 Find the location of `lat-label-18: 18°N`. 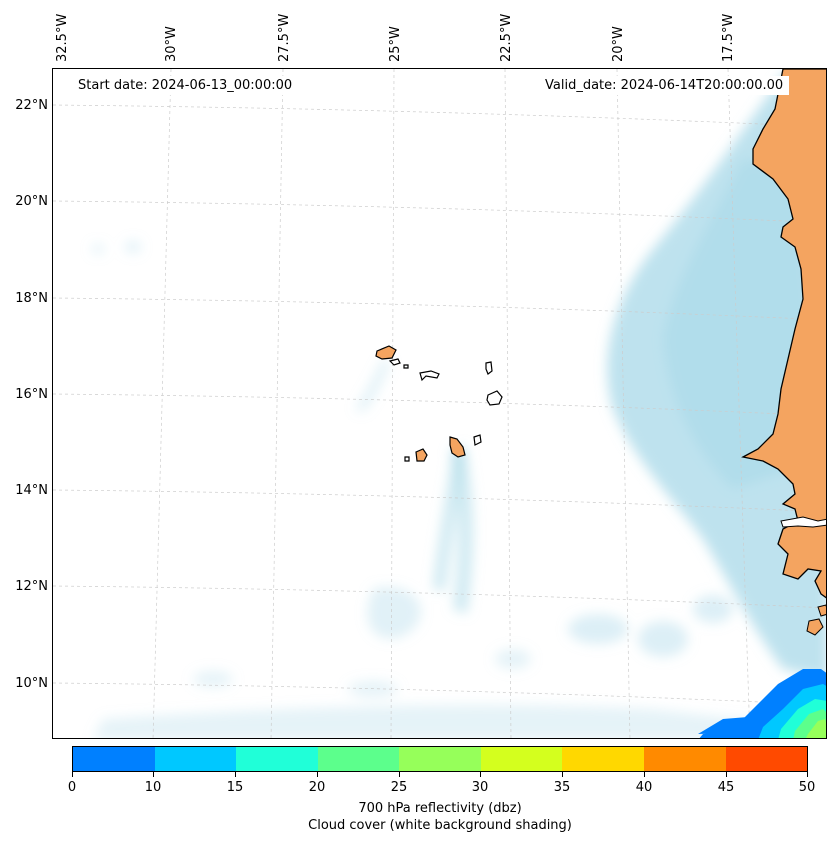

lat-label-18: 18°N is located at coordinates (31, 298).